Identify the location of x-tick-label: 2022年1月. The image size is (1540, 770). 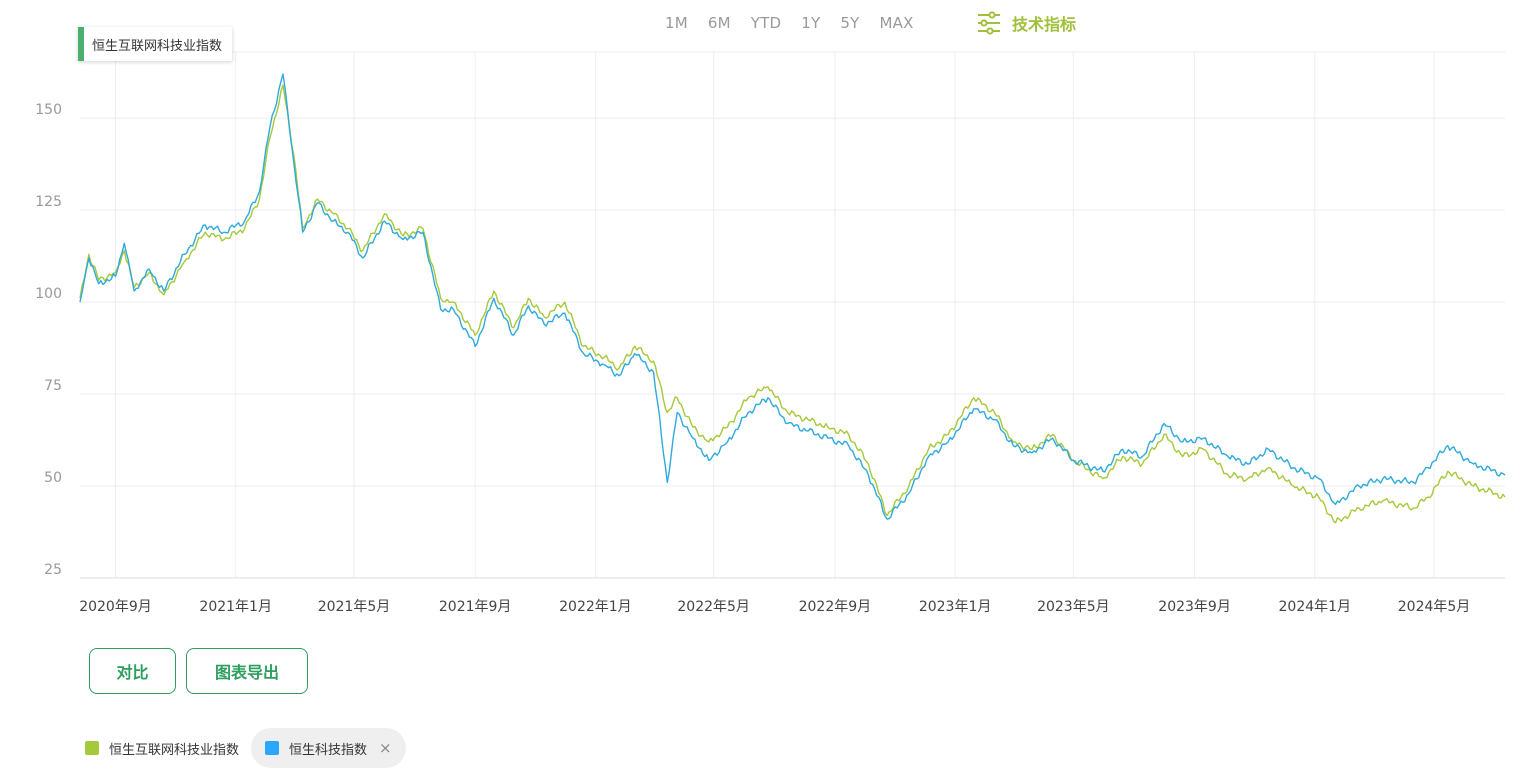
(595, 607).